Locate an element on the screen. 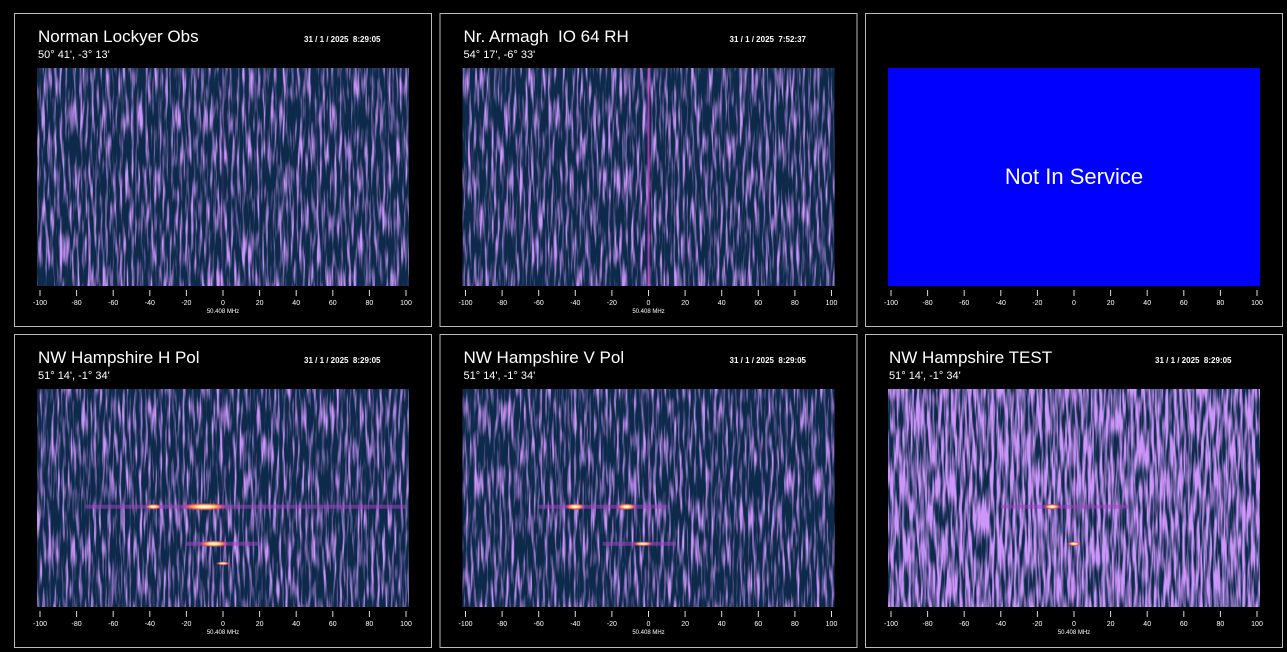  status-text: Not In Service is located at coordinates (1074, 176).